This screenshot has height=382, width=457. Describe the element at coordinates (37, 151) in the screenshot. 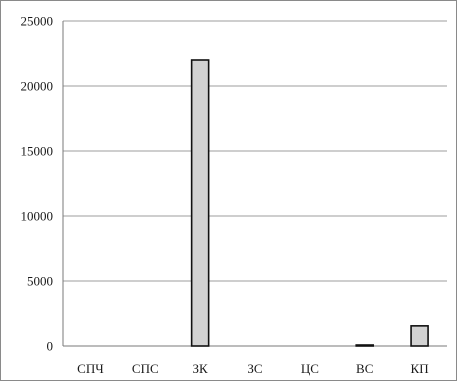

I see `y-tick-label: 15000` at that location.